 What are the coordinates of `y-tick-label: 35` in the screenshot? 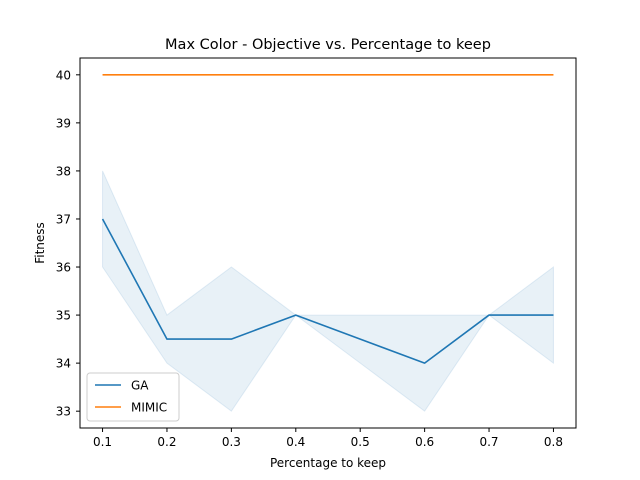 It's located at (63, 316).